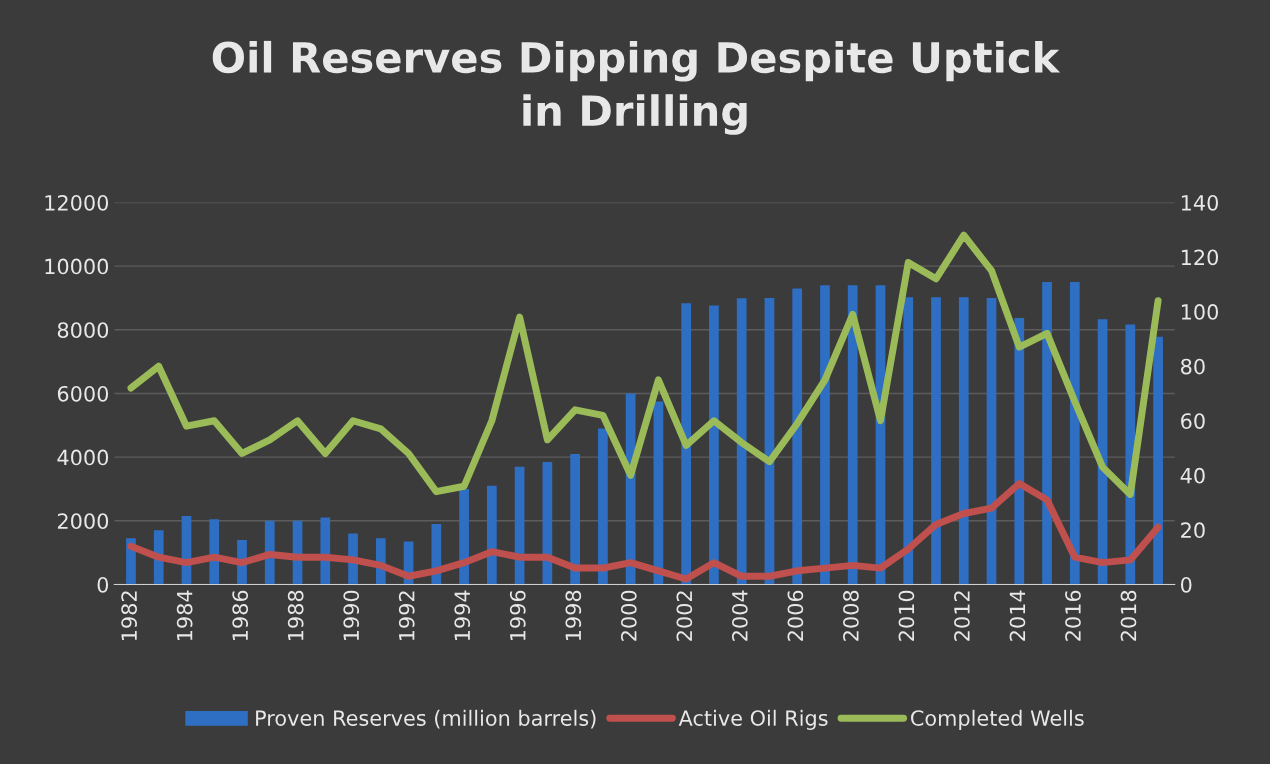  Describe the element at coordinates (962, 616) in the screenshot. I see `x-tick-label: 2012` at that location.